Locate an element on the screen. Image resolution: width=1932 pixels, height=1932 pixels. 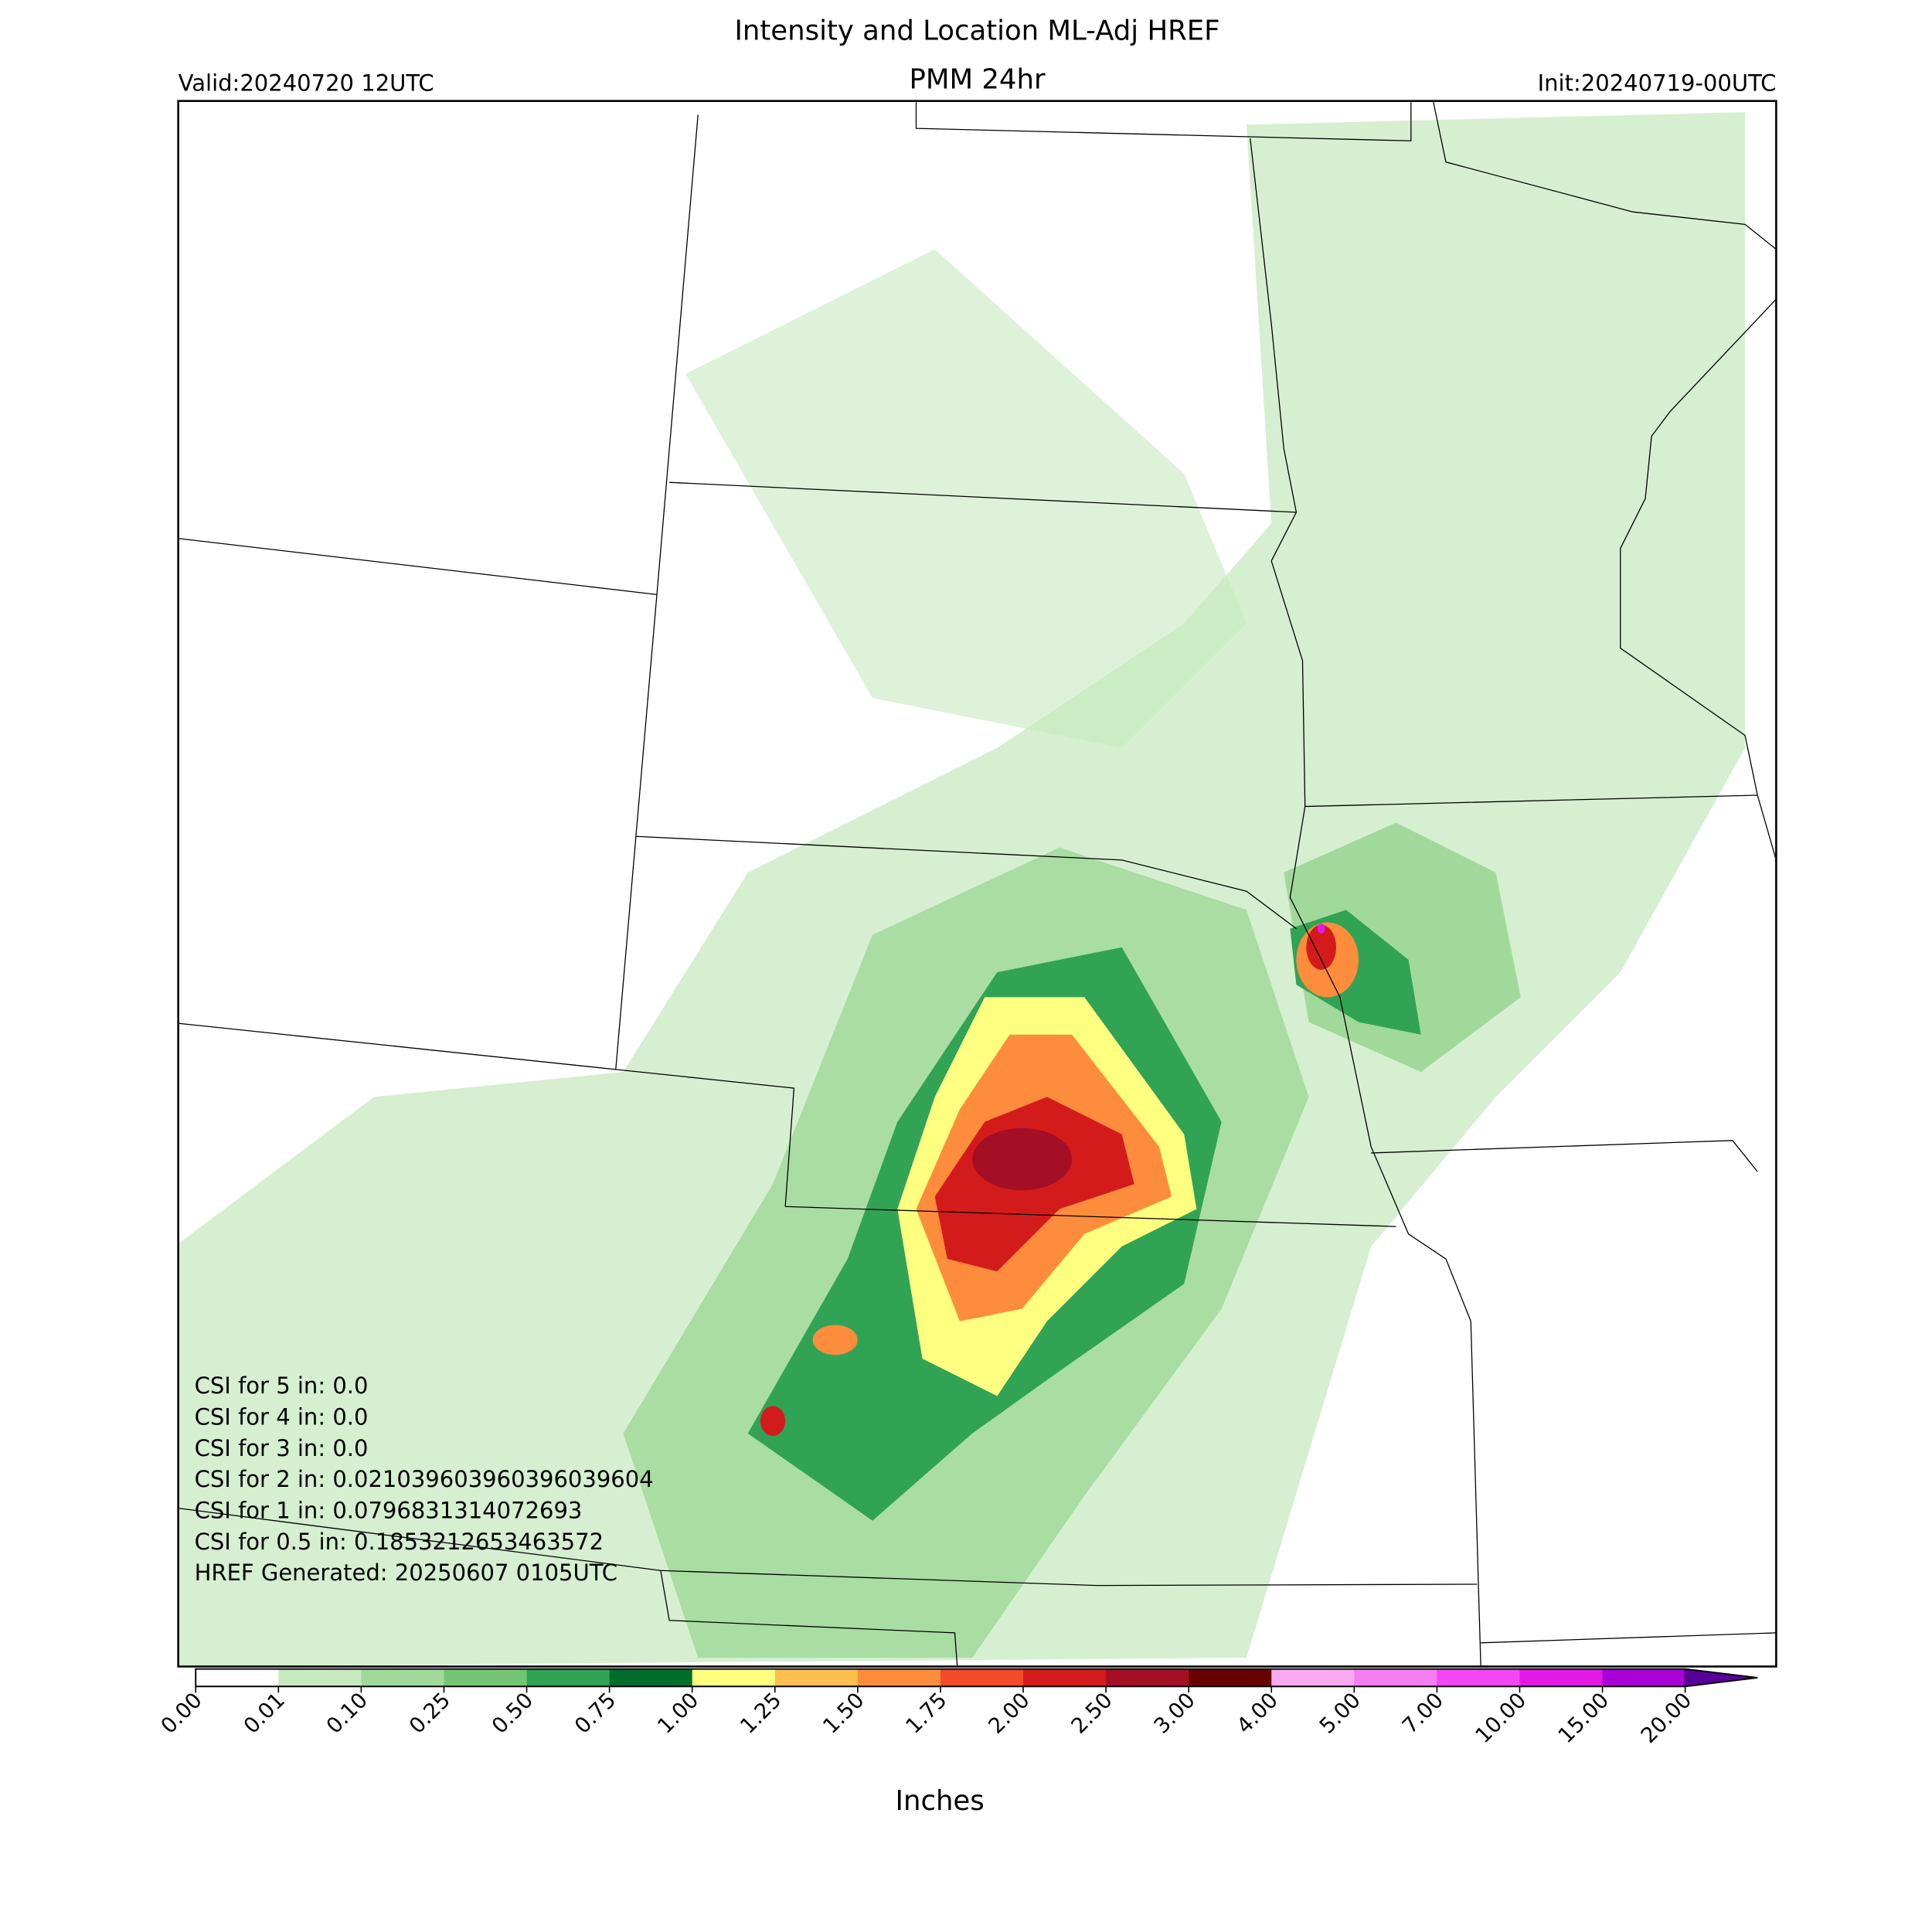
stat-line: CSI for 5 in: 0.0 is located at coordinates (282, 1385).